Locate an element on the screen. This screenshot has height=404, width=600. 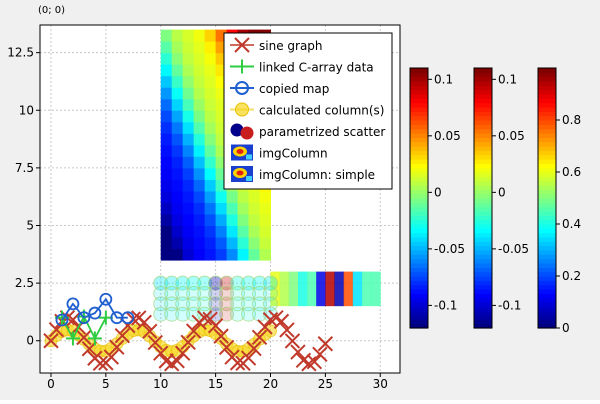
legend-label: parametrized scatter is located at coordinates (322, 132).